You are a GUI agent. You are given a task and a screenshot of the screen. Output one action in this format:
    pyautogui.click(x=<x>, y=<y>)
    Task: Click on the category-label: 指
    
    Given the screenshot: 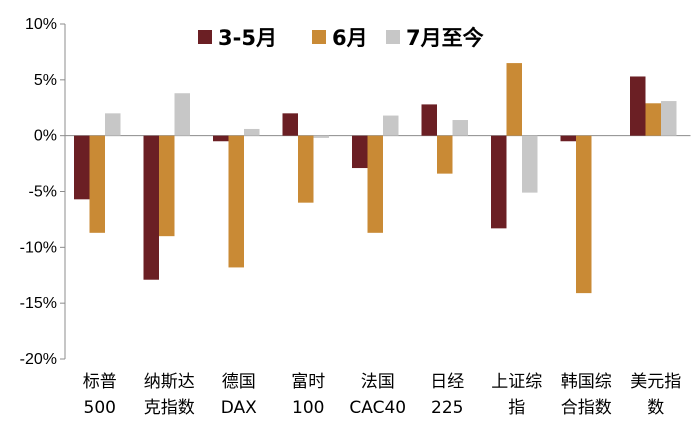 What is the action you would take?
    pyautogui.click(x=516, y=408)
    